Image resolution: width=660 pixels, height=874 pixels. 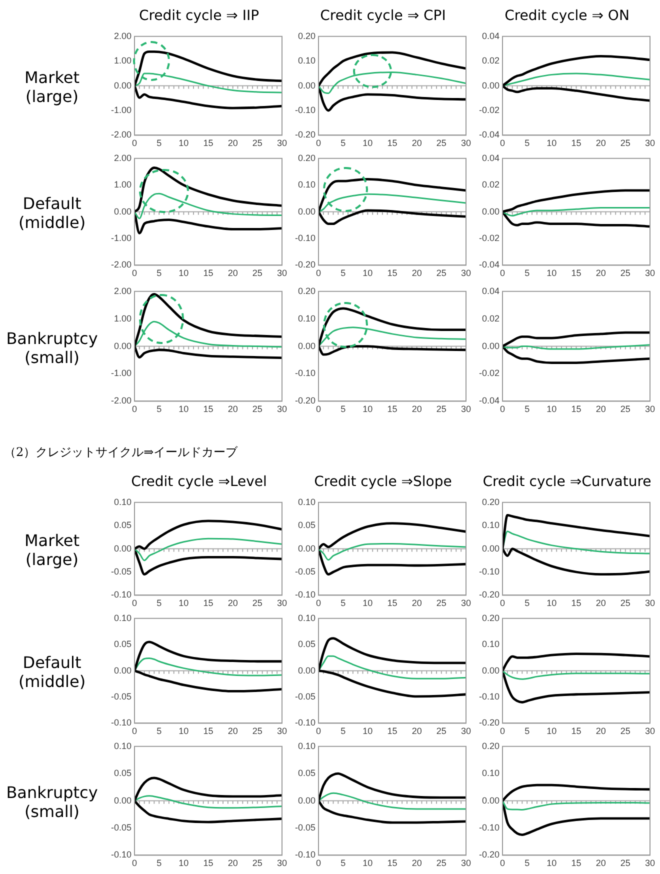 What do you see at coordinates (567, 16) in the screenshot?
I see `chart-title: Credit cycle ⇒ ON` at bounding box center [567, 16].